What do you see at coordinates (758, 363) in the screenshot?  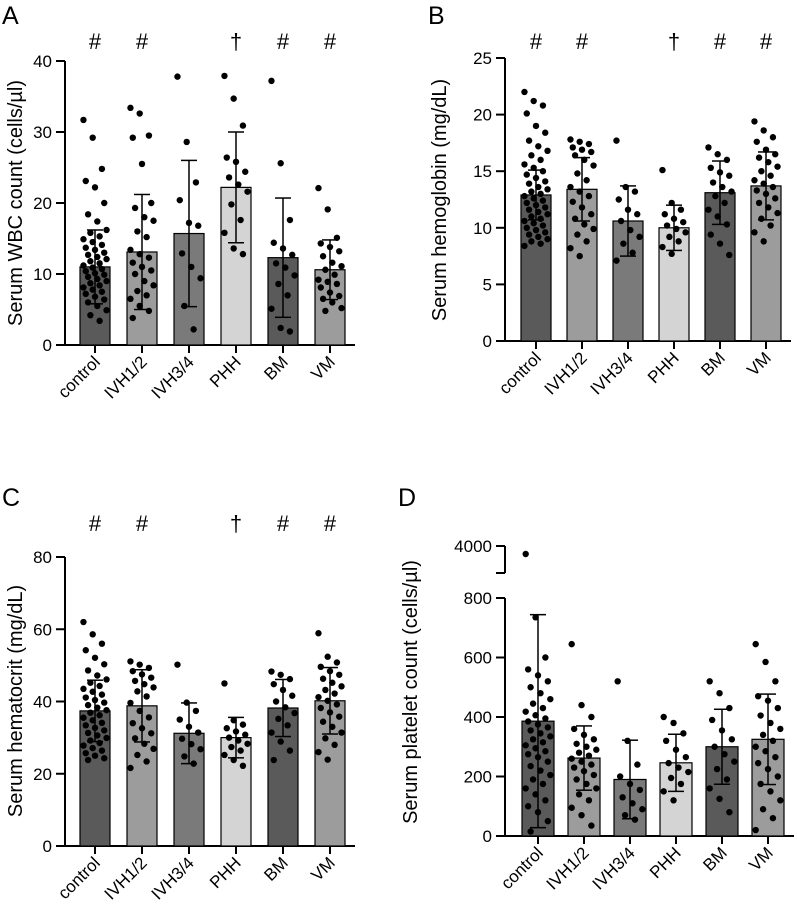 I see `x-tick-label: VM` at bounding box center [758, 363].